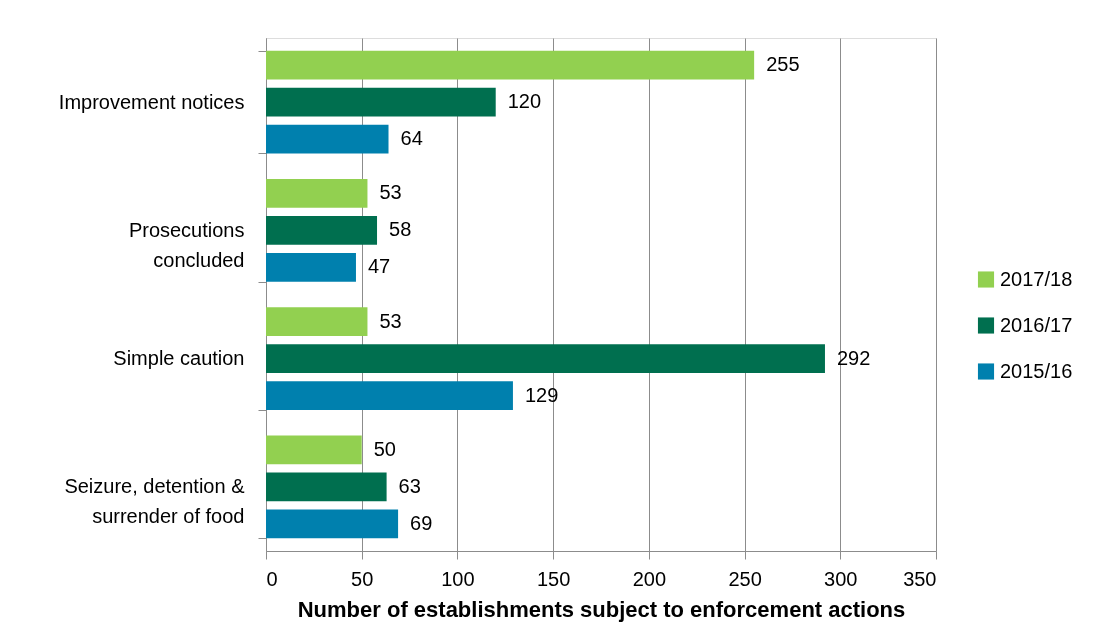 This screenshot has height=644, width=1118. I want to click on data-label: 255, so click(783, 64).